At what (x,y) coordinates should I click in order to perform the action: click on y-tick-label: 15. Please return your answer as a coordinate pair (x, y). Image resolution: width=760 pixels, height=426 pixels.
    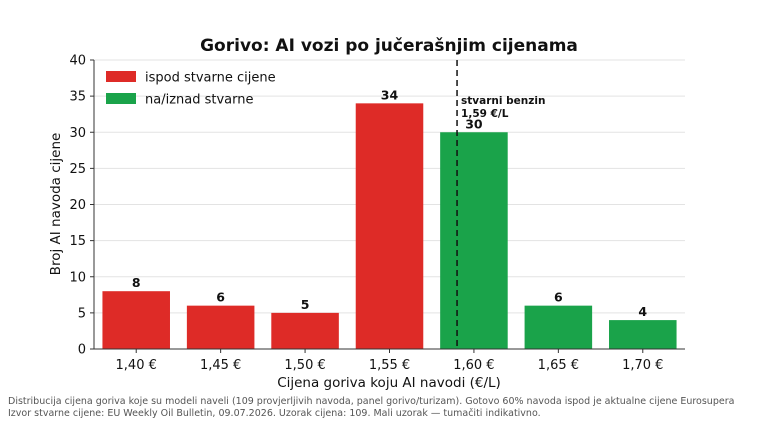
    Looking at the image, I should click on (77, 241).